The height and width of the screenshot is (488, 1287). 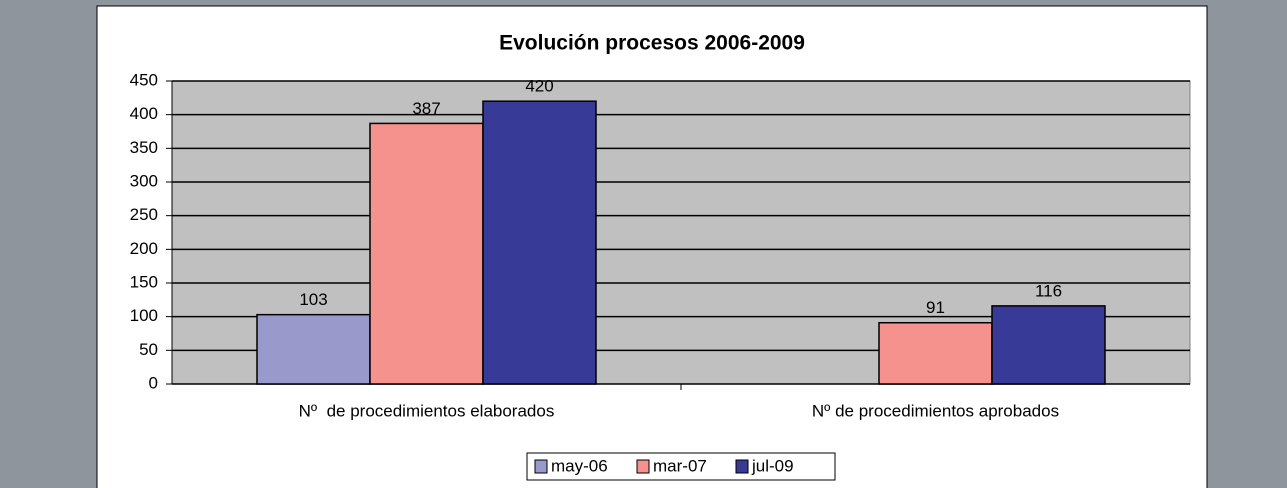 I want to click on data-label: 116, so click(x=1048, y=290).